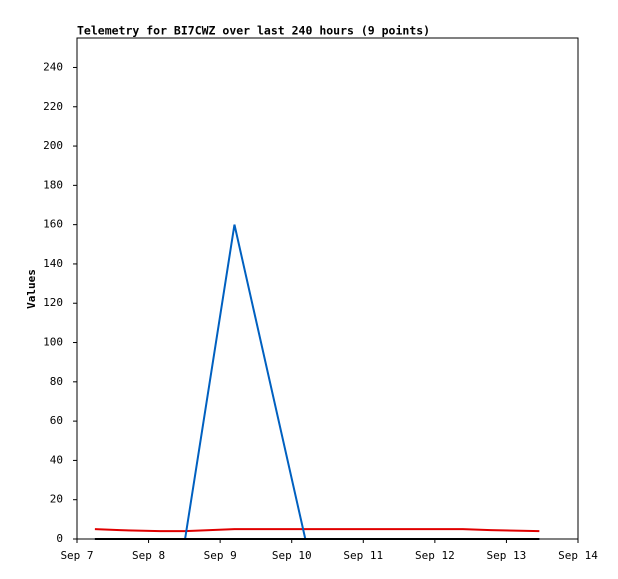 The width and height of the screenshot is (618, 579). What do you see at coordinates (317, 530) in the screenshot?
I see `series-line` at bounding box center [317, 530].